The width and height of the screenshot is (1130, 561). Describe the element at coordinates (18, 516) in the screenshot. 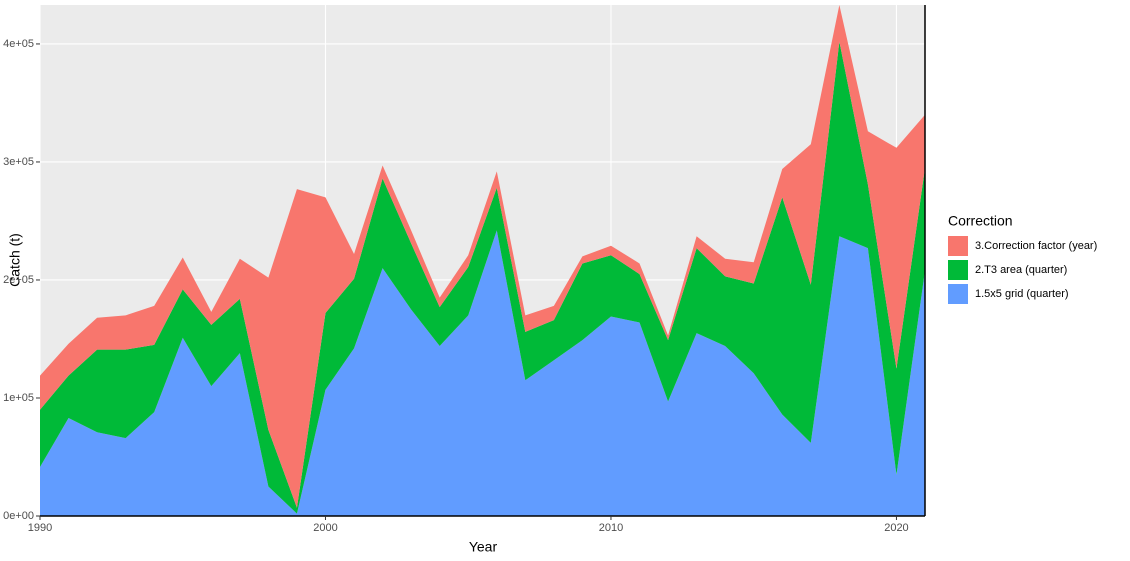

I see `y-tick-label: 0e+00` at that location.